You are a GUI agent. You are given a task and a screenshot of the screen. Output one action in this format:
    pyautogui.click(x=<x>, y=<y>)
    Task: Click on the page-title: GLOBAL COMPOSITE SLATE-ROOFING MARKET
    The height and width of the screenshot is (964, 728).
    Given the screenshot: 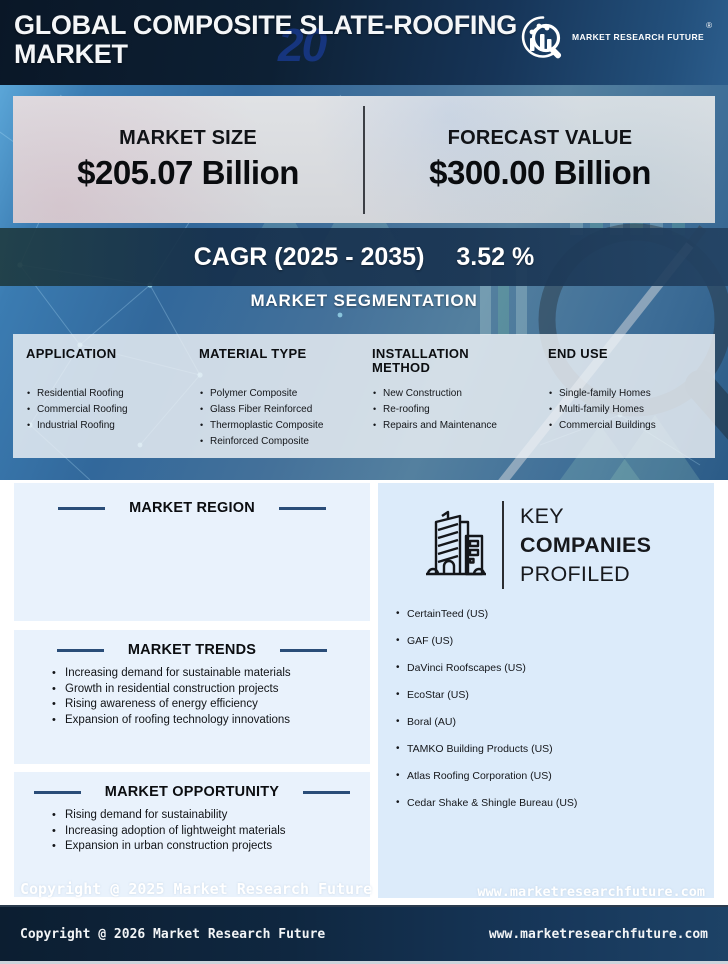 What is the action you would take?
    pyautogui.click(x=265, y=40)
    